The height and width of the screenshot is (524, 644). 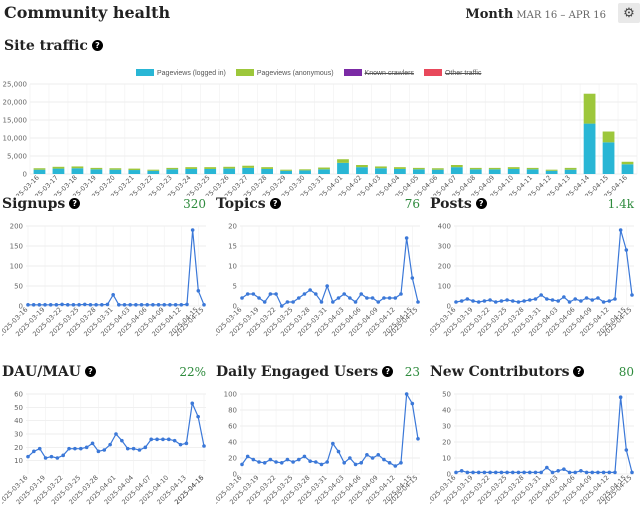 What do you see at coordinates (629, 13) in the screenshot?
I see `gear-icon: ⚙` at bounding box center [629, 13].